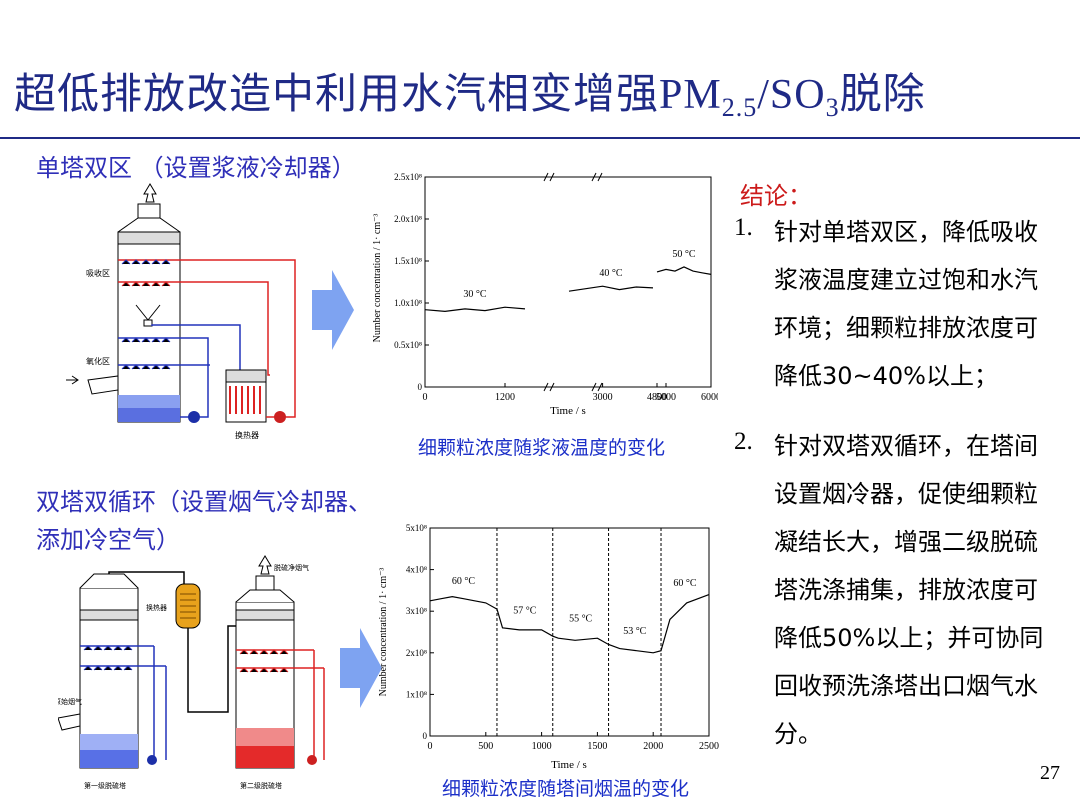 Image resolution: width=1080 pixels, height=810 pixels. Describe the element at coordinates (196, 168) in the screenshot. I see `section1-heading: 单塔双区 （设置浆液冷却器）` at that location.